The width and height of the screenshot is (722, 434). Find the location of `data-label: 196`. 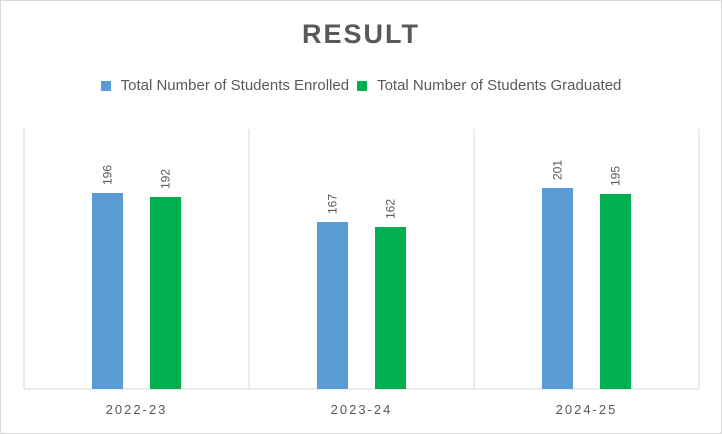

data-label: 196 is located at coordinates (108, 175).